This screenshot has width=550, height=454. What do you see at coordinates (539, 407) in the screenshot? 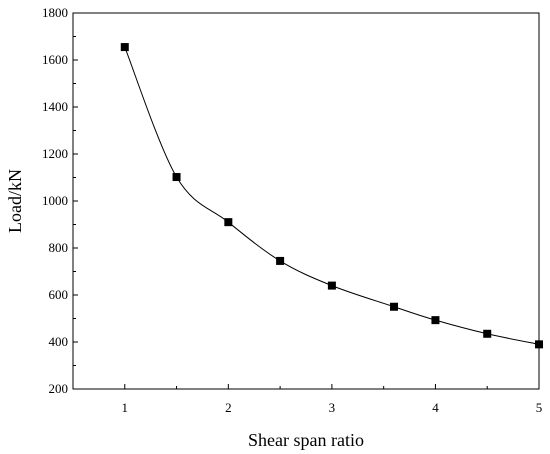
I see `x-tick-label: 5` at bounding box center [539, 407].